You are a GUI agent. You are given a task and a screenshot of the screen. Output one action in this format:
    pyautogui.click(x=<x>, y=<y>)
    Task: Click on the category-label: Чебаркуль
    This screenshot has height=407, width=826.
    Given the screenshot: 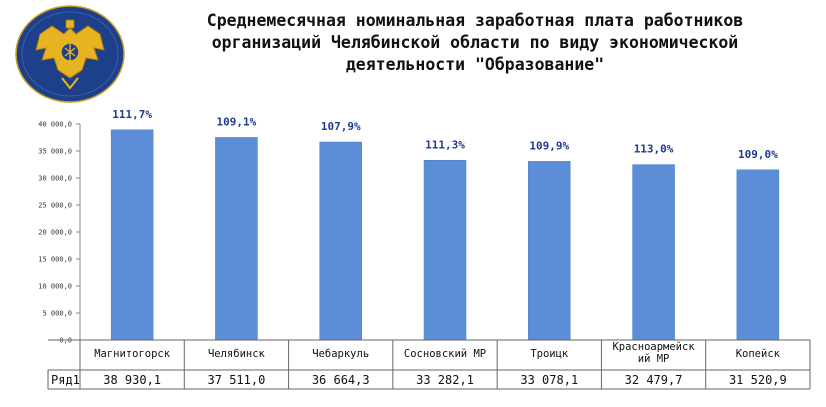 What is the action you would take?
    pyautogui.click(x=340, y=354)
    